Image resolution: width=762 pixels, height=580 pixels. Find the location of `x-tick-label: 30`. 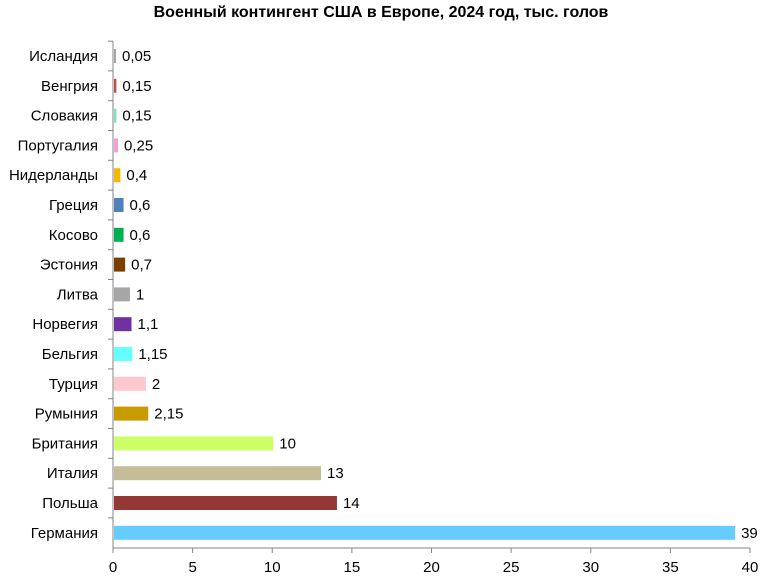

x-tick-label: 30 is located at coordinates (590, 567).